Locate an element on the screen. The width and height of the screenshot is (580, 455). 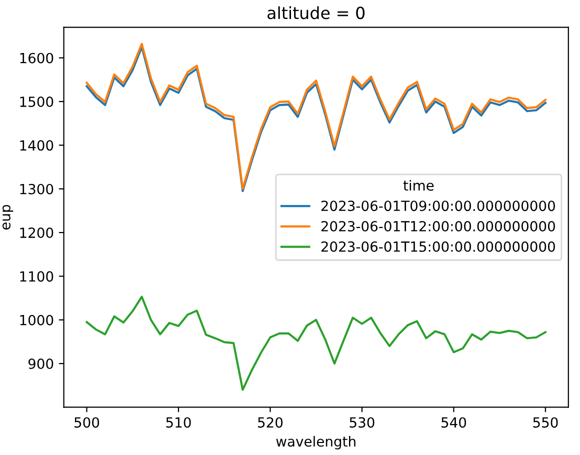
y-axis-title: eup is located at coordinates (8, 217).